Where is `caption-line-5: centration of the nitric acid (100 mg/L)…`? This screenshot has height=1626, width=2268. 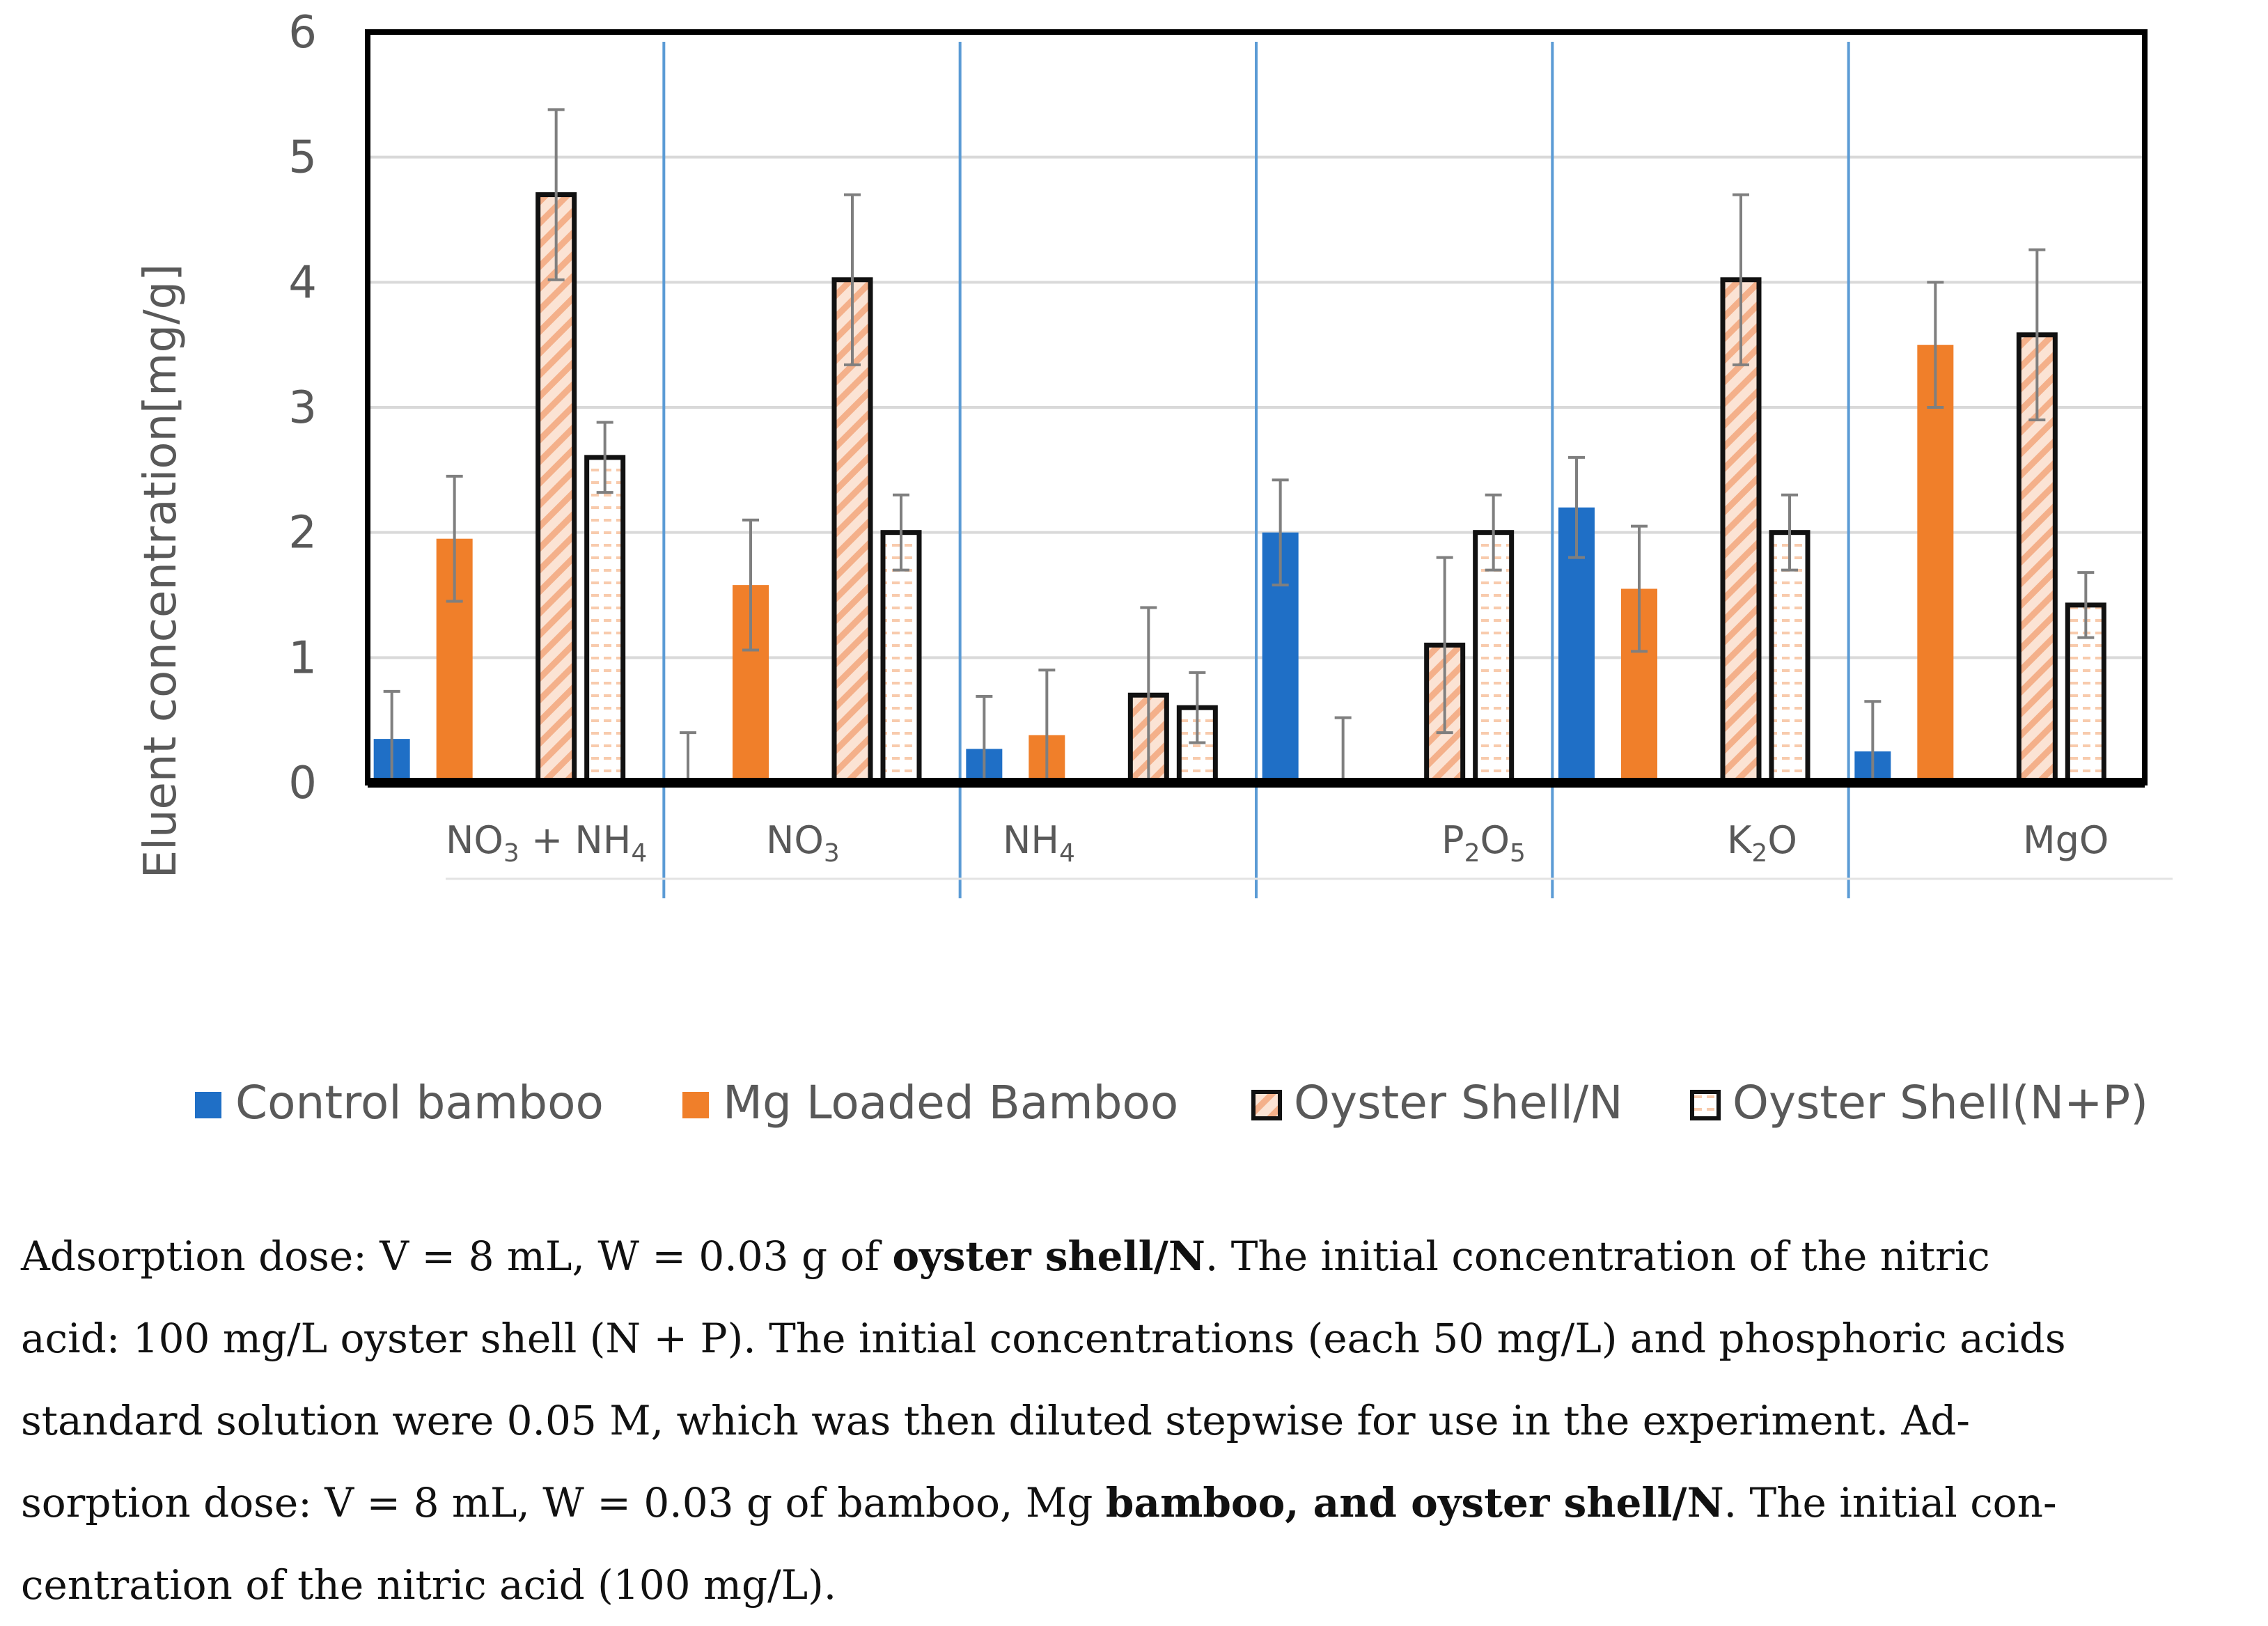
caption-line-5: centration of the nitric acid (100 mg/L)… is located at coordinates (429, 1585).